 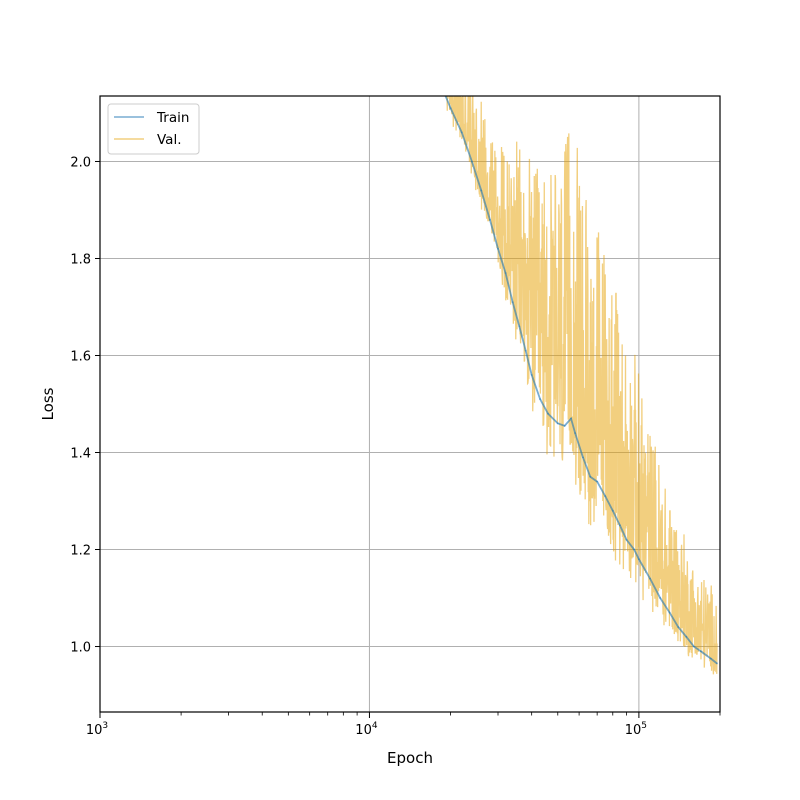 I want to click on y-tick-label: 1.2, so click(x=80, y=551).